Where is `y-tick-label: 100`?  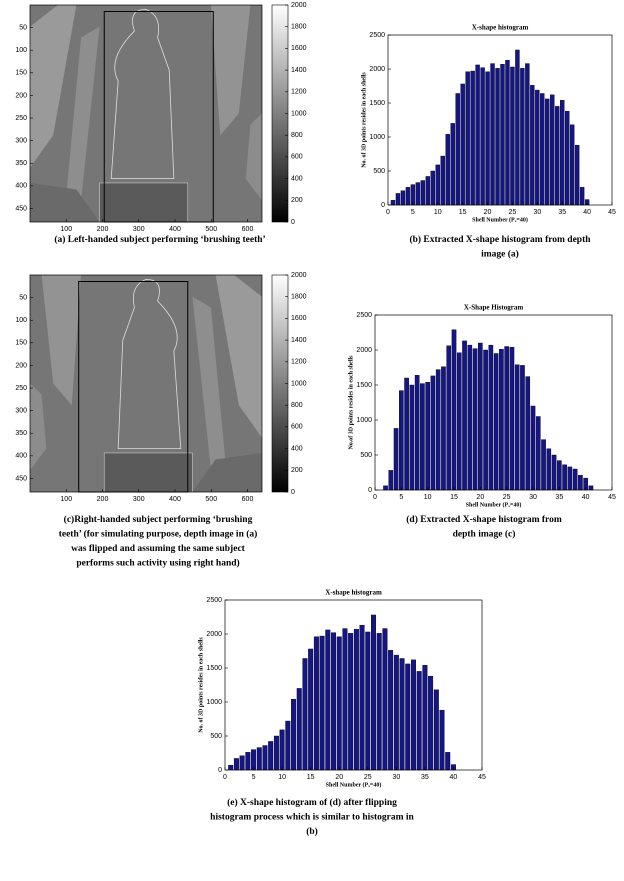
y-tick-label: 100 is located at coordinates (21, 50).